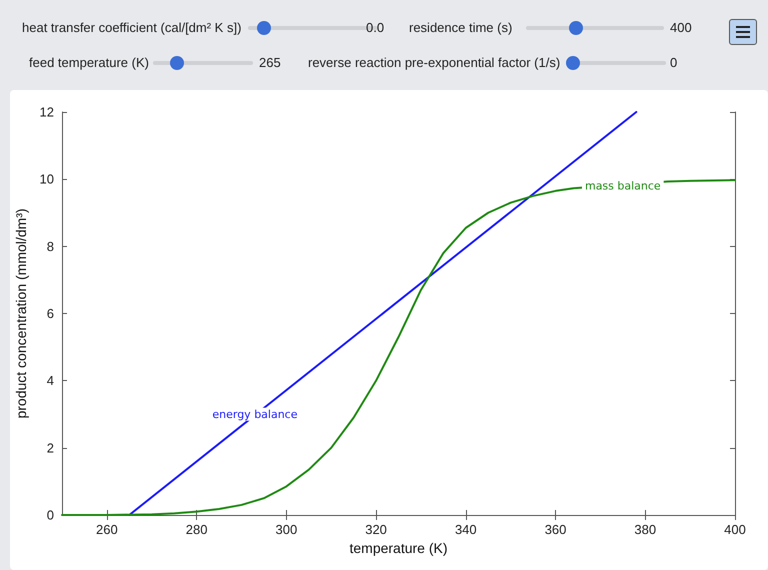  What do you see at coordinates (286, 529) in the screenshot?
I see `x-tick-label: 300` at bounding box center [286, 529].